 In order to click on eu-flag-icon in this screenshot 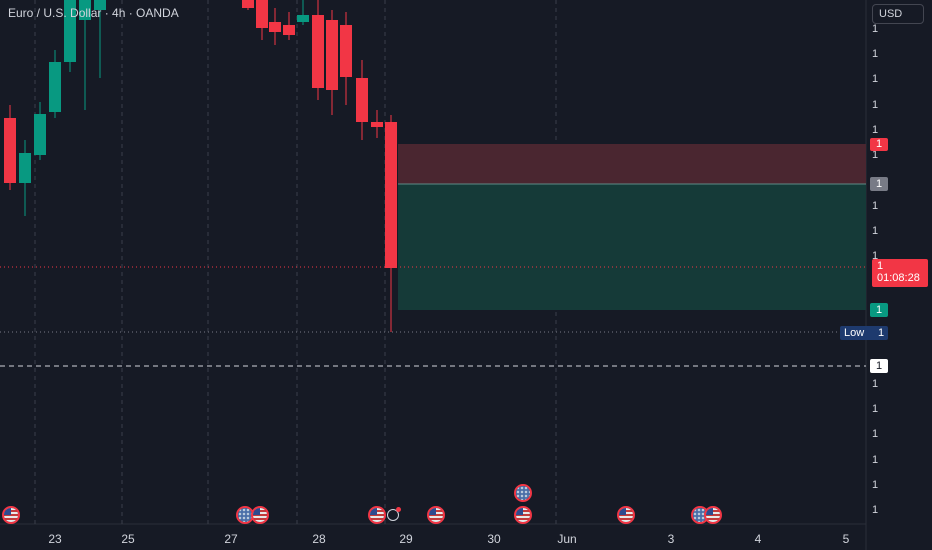, I will do `click(523, 493)`.